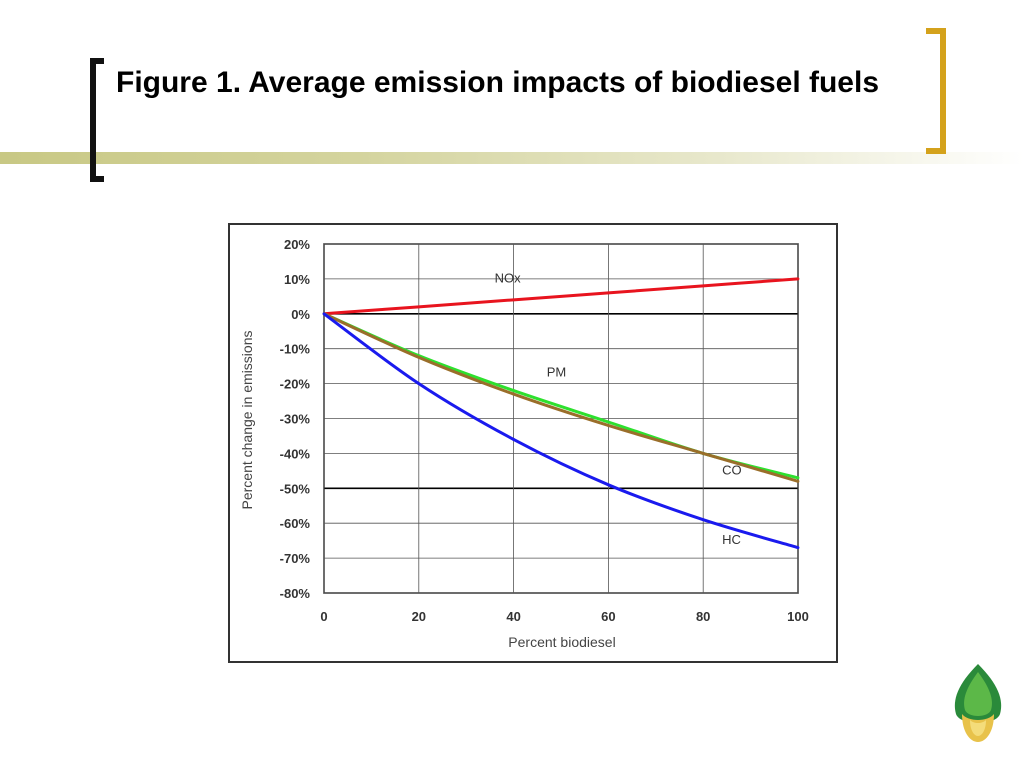 The height and width of the screenshot is (768, 1024). Describe the element at coordinates (97, 120) in the screenshot. I see `left-bracket-decoration` at that location.